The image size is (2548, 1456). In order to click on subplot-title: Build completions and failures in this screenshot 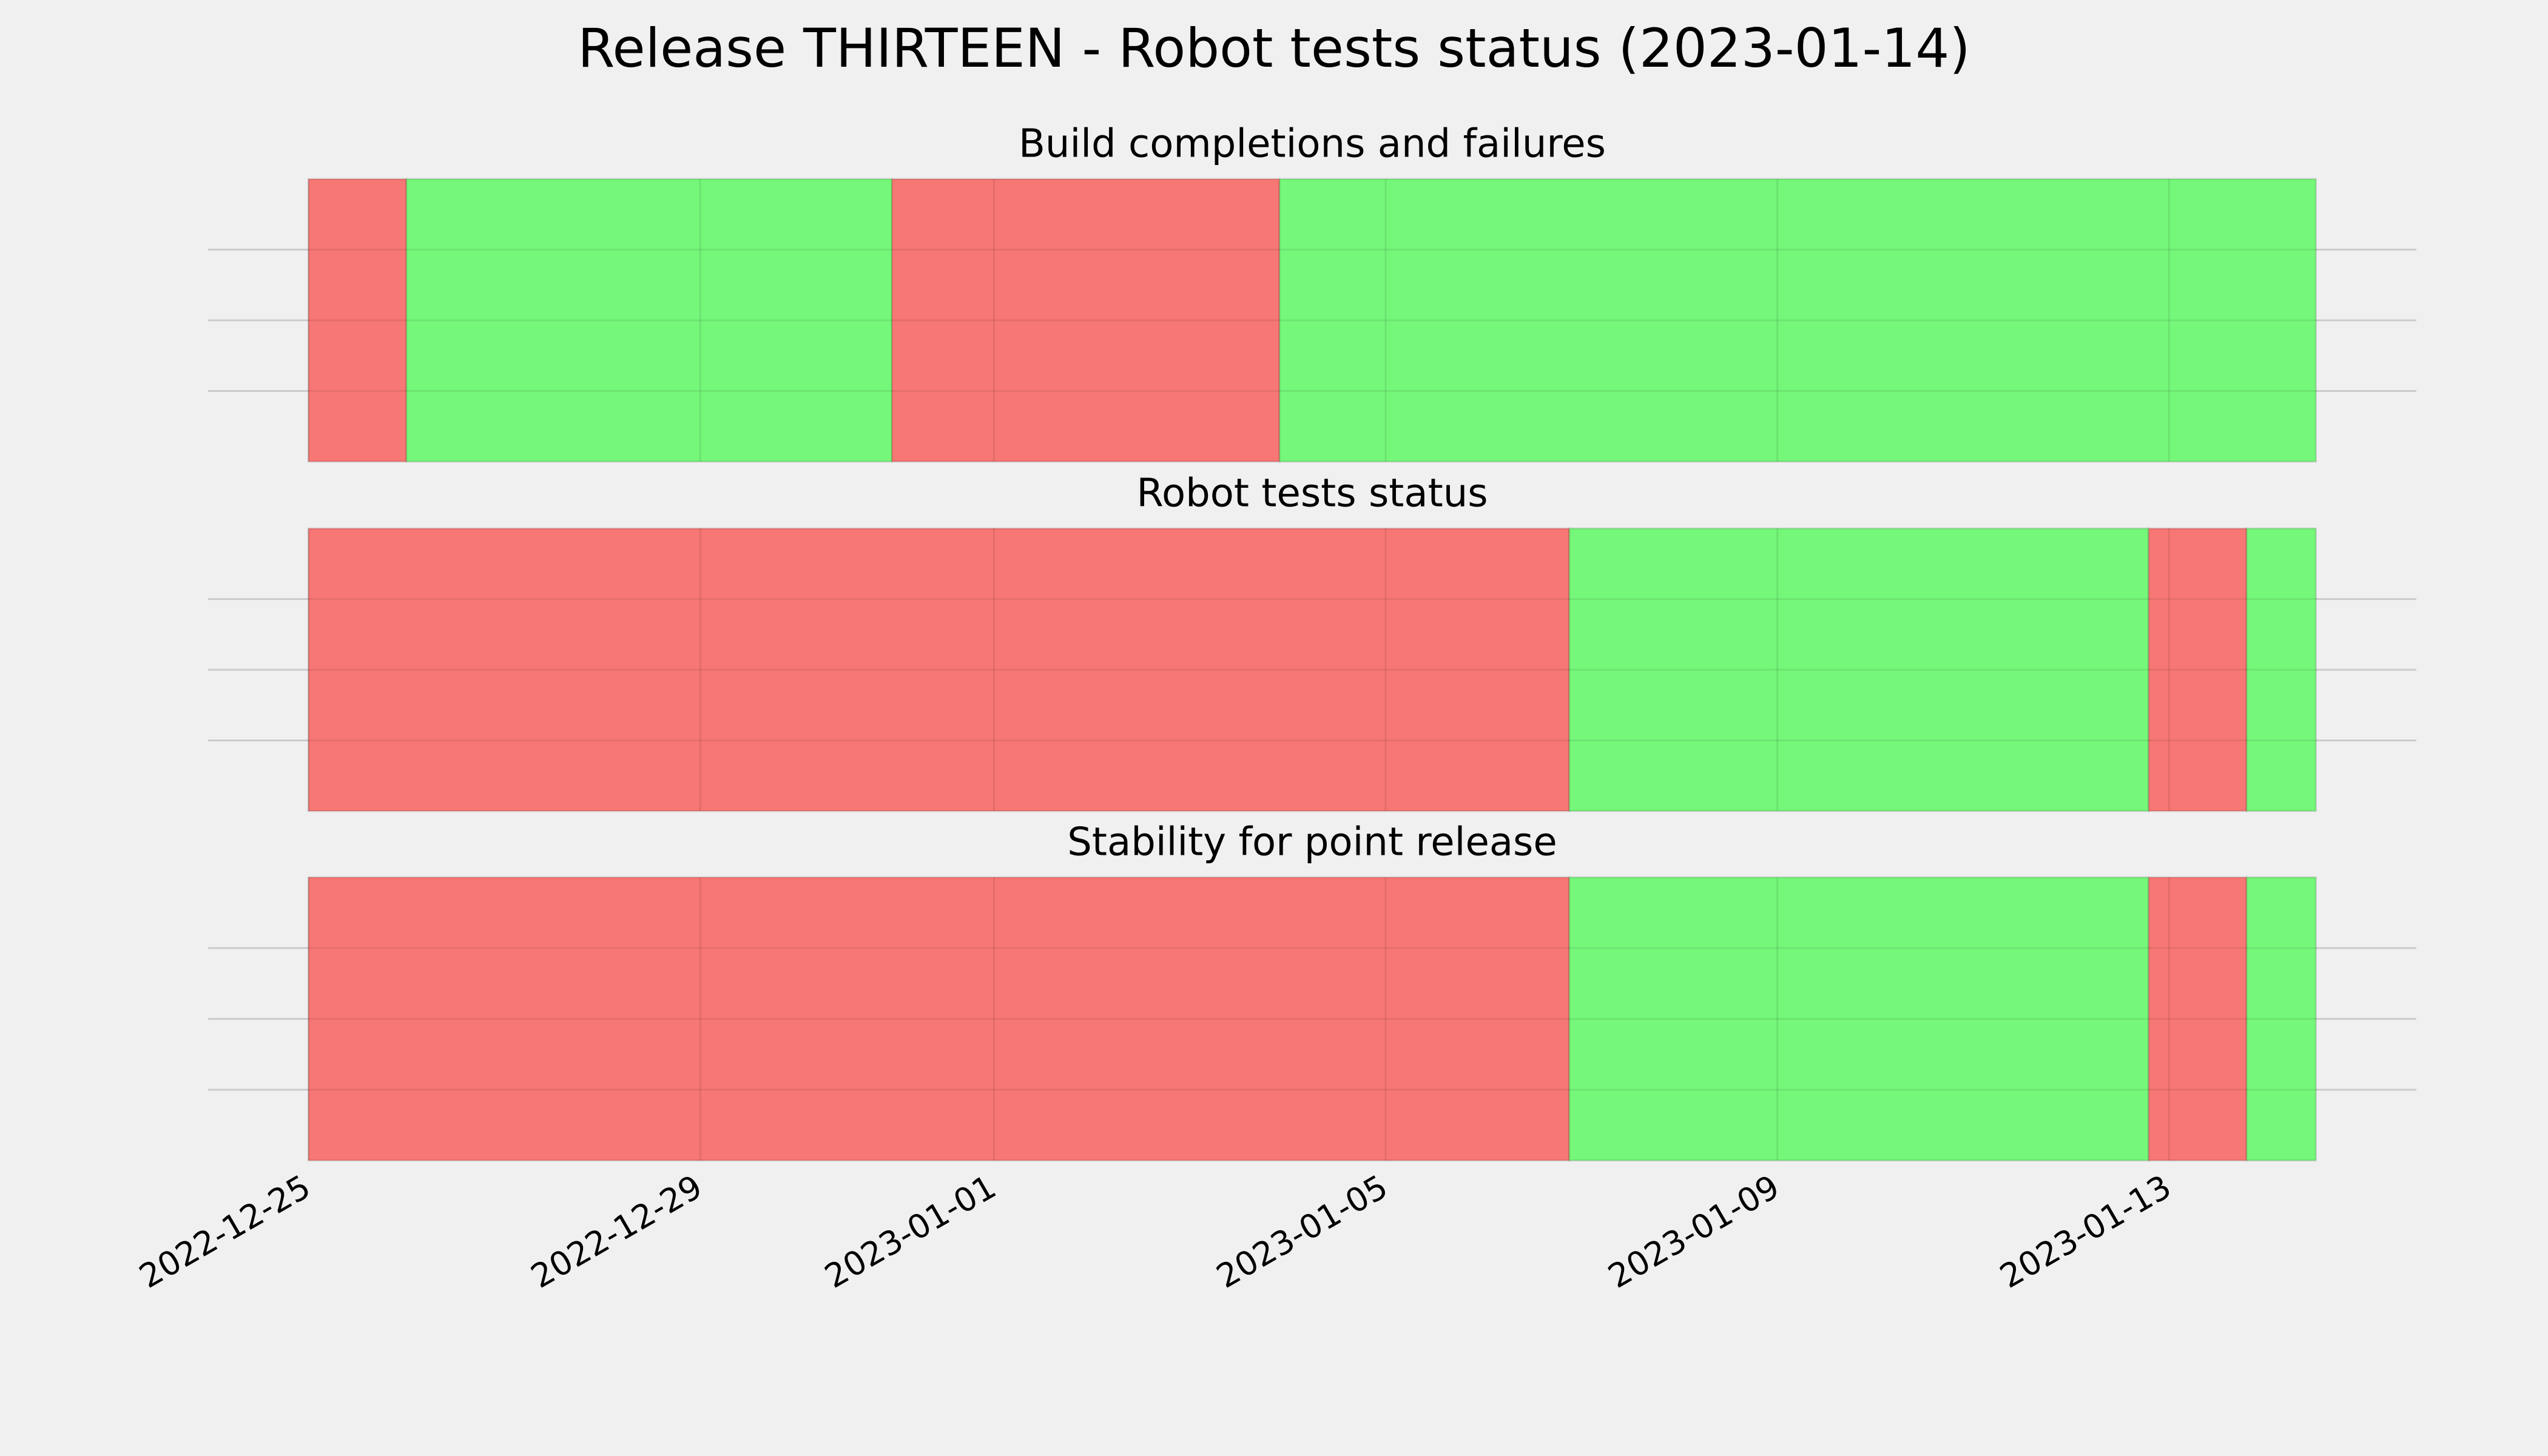, I will do `click(1312, 144)`.